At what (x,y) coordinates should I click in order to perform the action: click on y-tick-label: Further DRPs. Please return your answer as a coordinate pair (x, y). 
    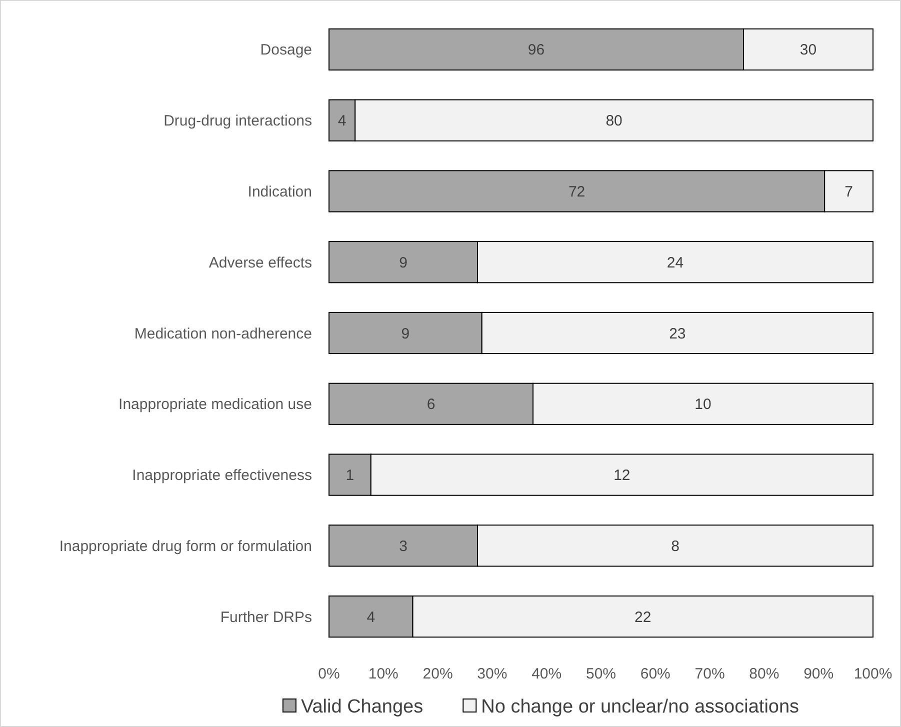
    Looking at the image, I should click on (266, 617).